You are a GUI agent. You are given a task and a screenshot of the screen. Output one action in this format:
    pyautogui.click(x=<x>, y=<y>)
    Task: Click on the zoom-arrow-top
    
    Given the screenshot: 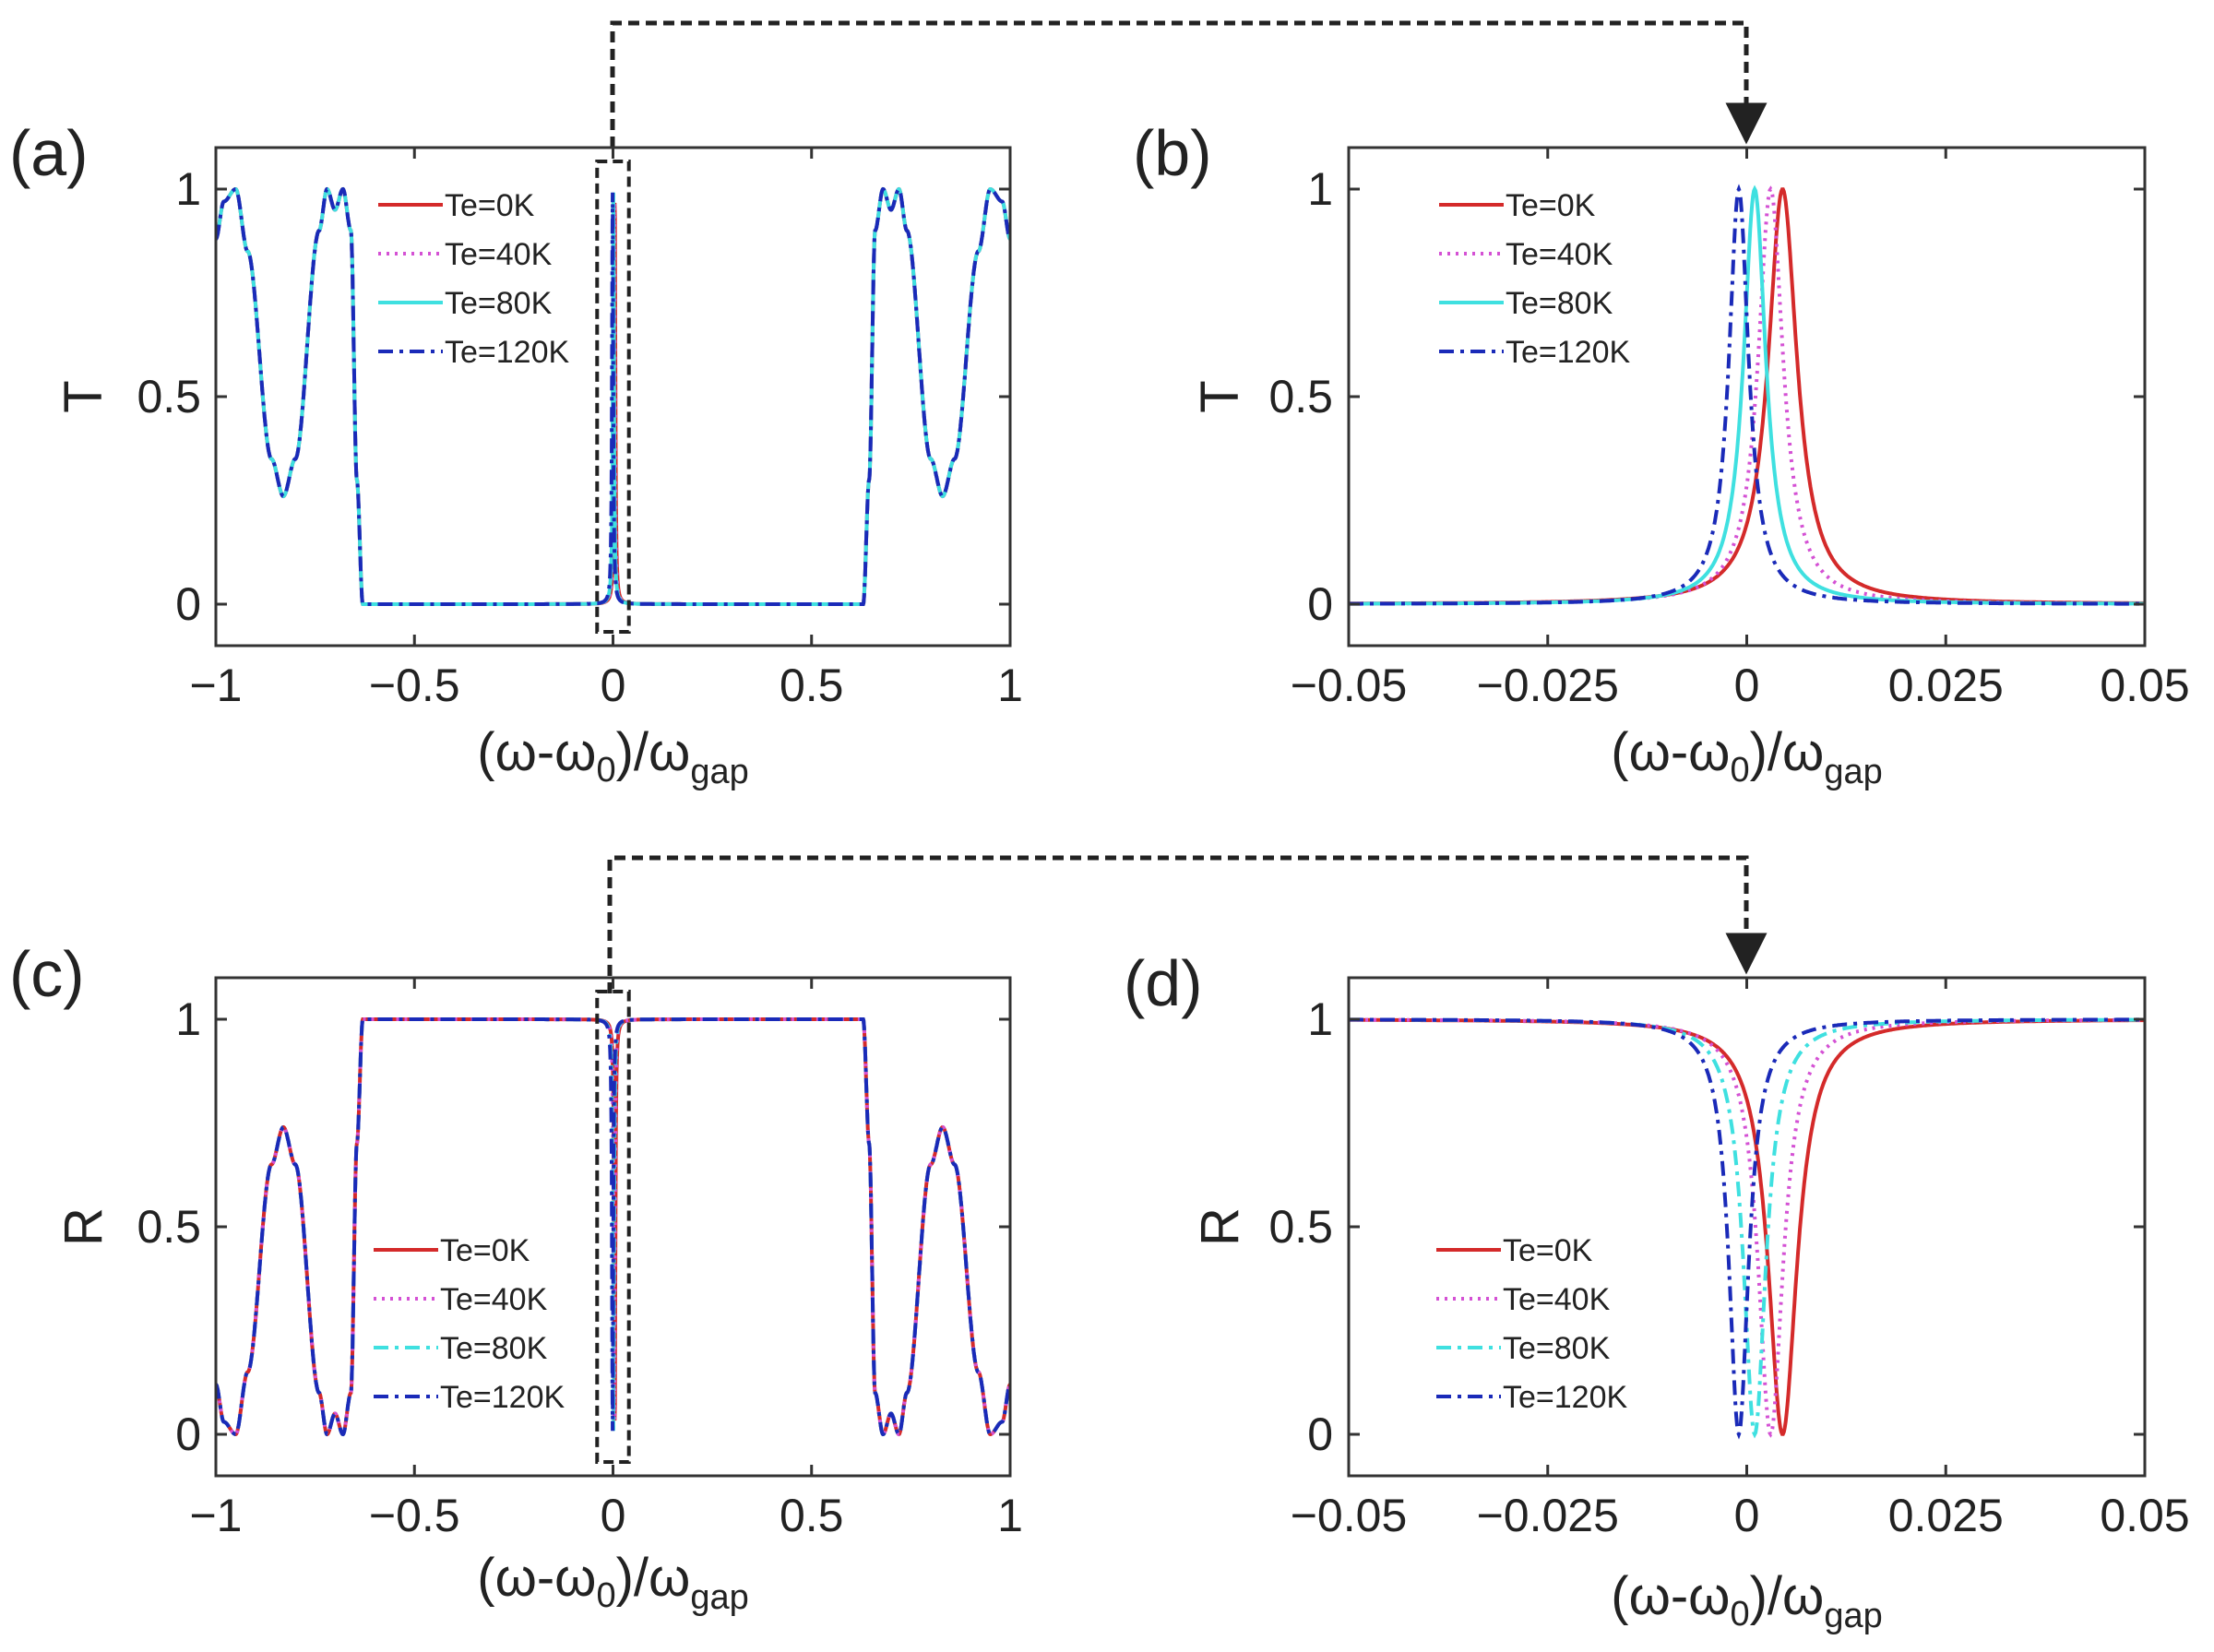 What is the action you would take?
    pyautogui.click(x=1189, y=84)
    